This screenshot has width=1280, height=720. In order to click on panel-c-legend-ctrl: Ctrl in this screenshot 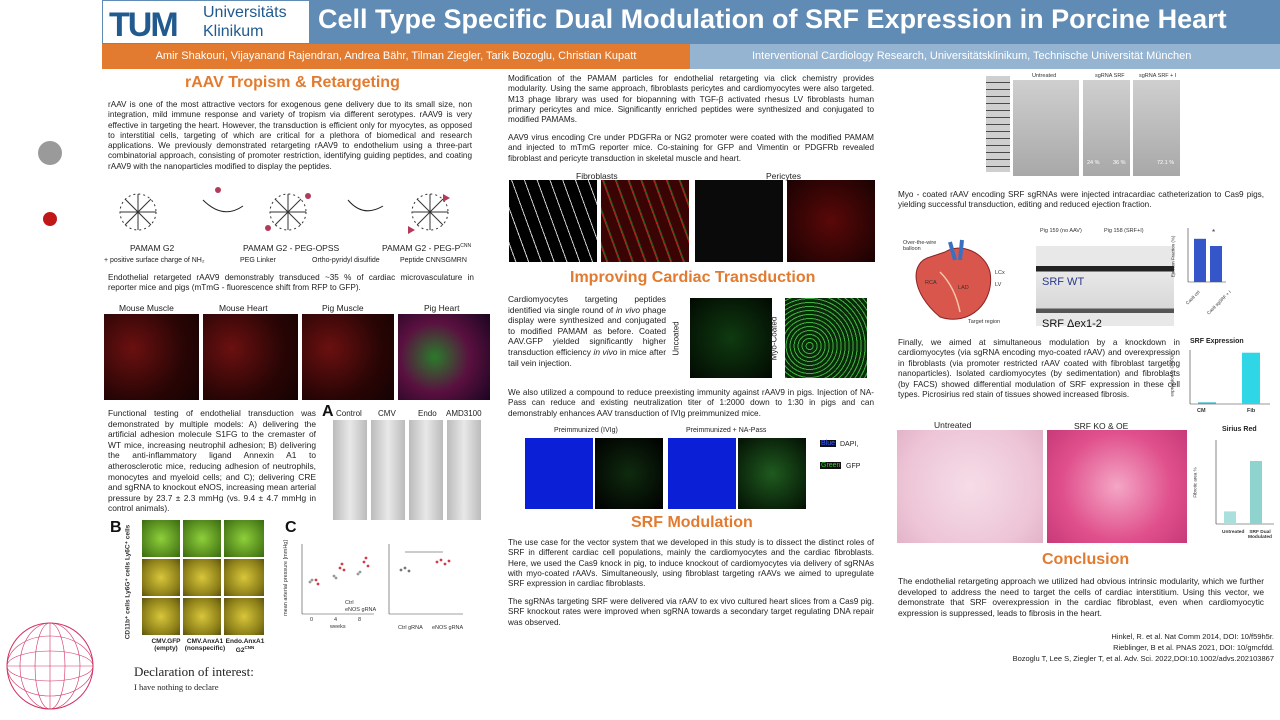, I will do `click(349, 603)`.